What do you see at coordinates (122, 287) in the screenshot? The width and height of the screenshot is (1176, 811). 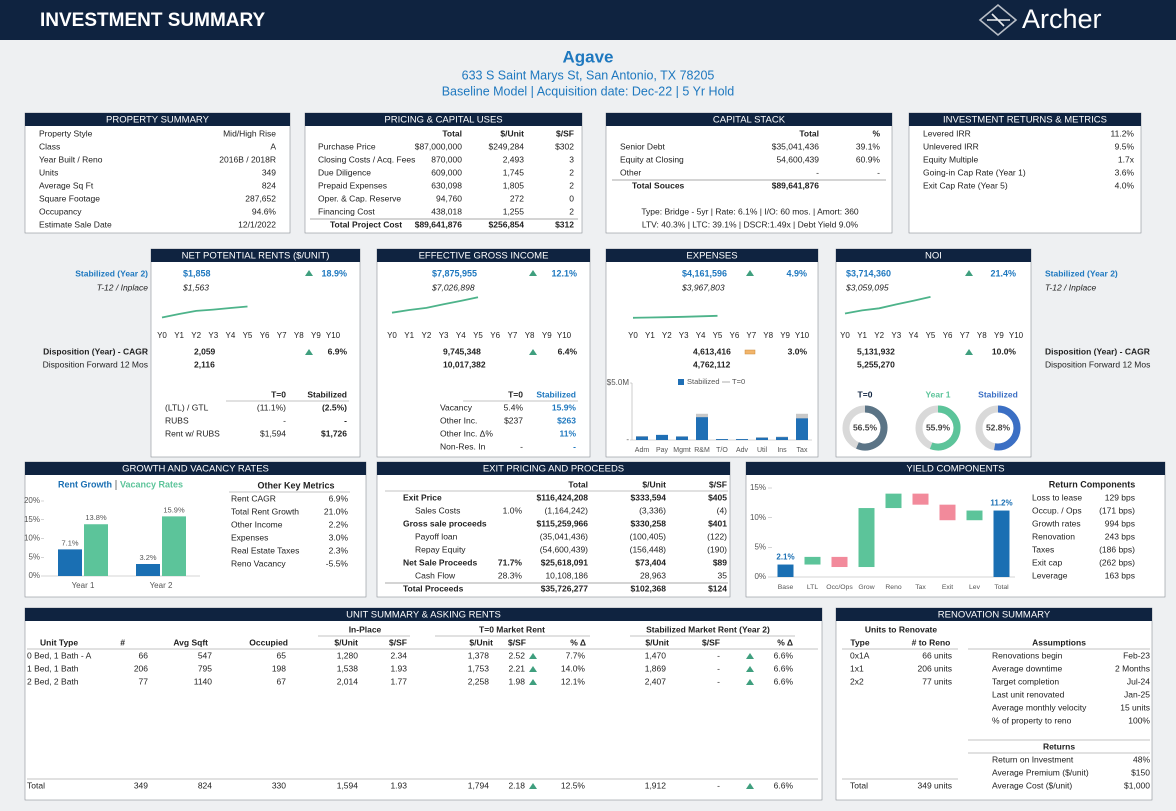 I see `side-label: T-12 / Inplace` at bounding box center [122, 287].